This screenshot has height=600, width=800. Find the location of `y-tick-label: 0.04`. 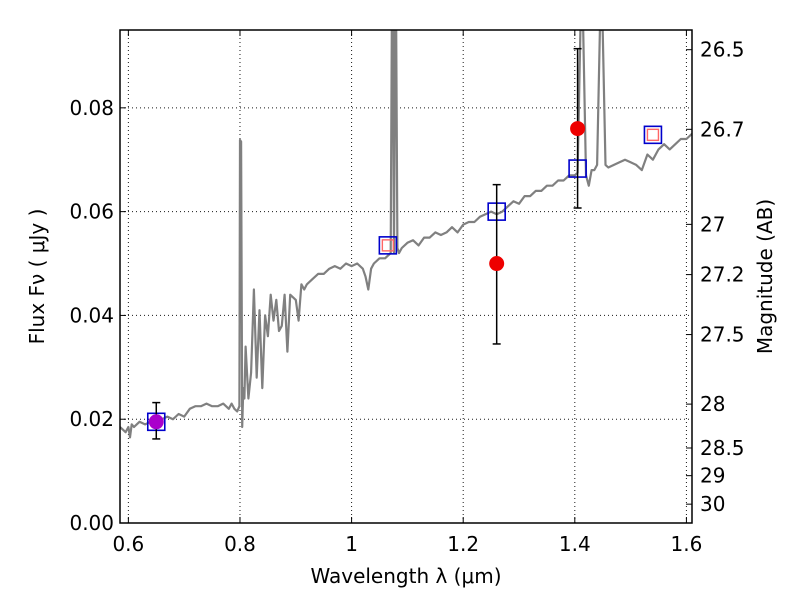

y-tick-label: 0.04 is located at coordinates (91, 315).